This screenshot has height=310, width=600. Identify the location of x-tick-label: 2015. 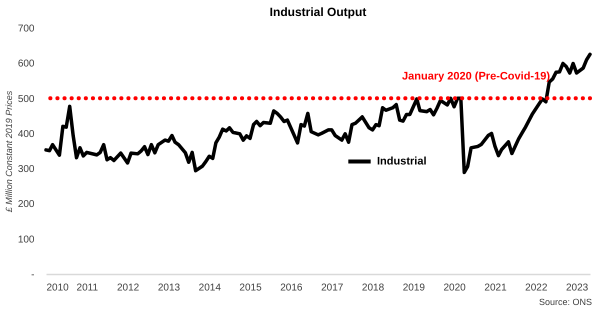
(250, 288).